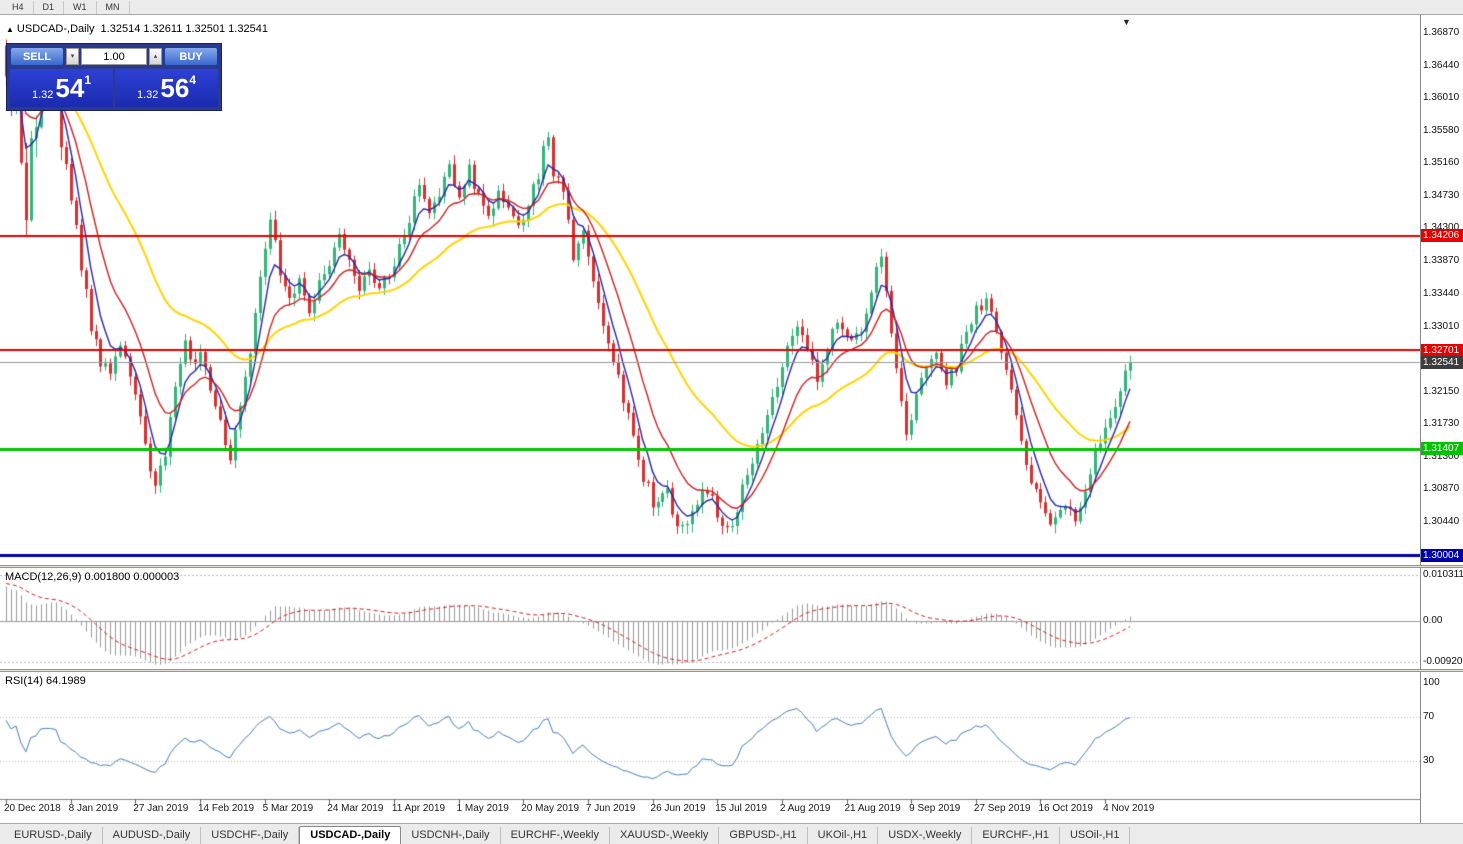  I want to click on timeframe-toolbar: H4 D1 W1 MN, so click(731, 7).